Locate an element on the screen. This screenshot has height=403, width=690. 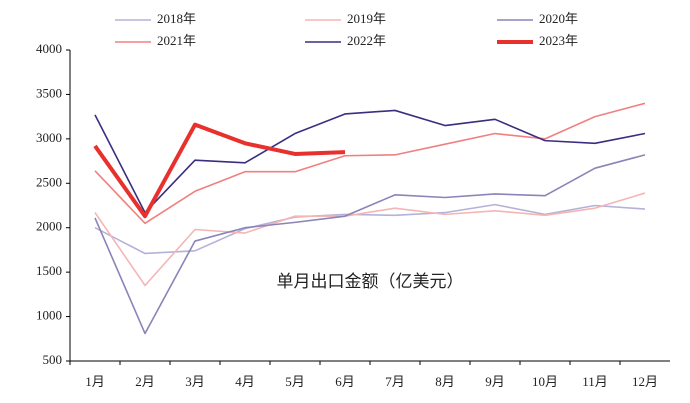
legend-label: 2018年 is located at coordinates (176, 18).